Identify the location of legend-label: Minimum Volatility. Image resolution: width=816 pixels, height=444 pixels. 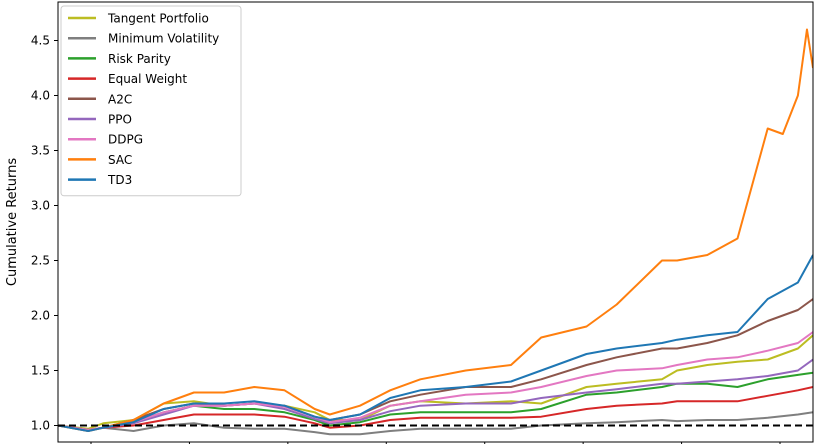
(163, 39).